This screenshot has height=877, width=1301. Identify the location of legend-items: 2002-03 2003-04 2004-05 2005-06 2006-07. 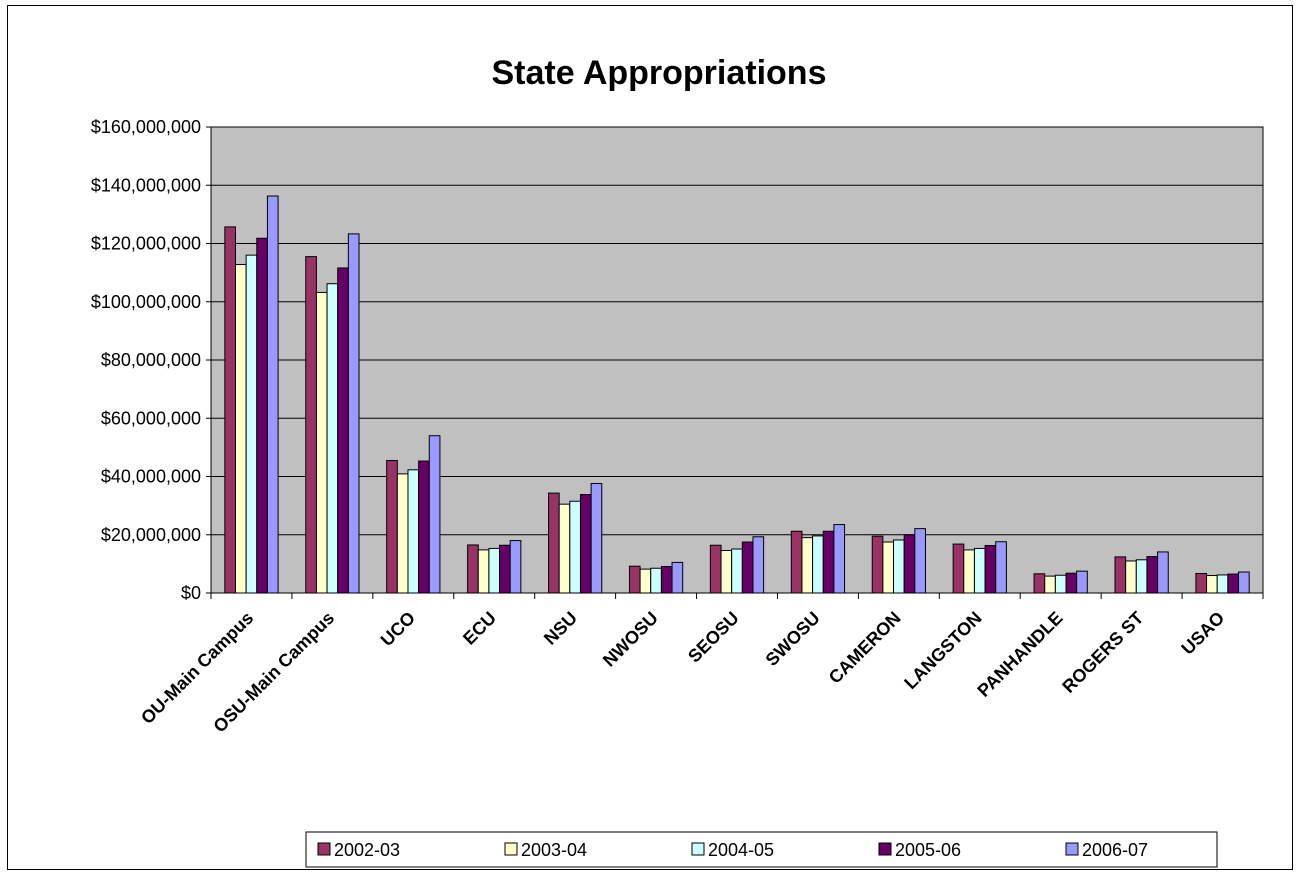
(732, 850).